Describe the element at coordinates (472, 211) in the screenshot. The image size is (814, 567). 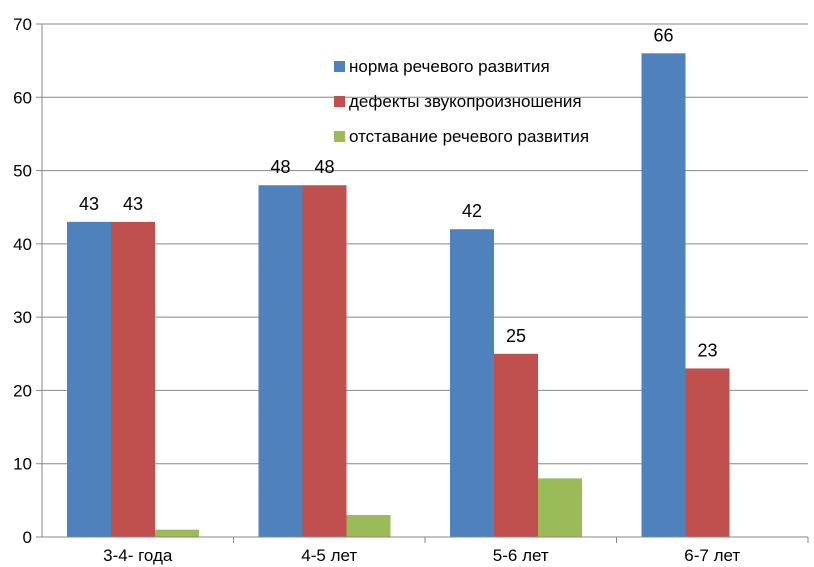
I see `data-label: 42` at that location.